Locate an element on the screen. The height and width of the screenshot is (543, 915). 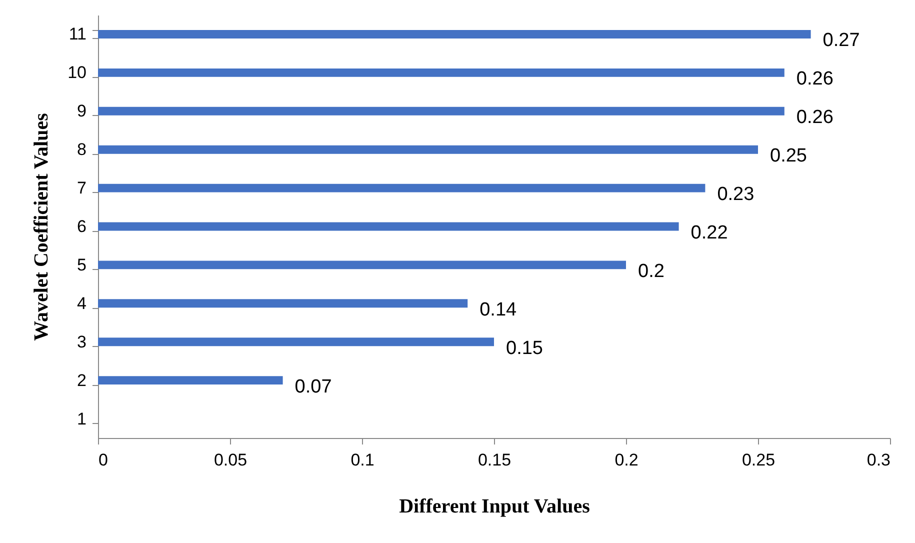
x-tick-label: 0.1 is located at coordinates (362, 460).